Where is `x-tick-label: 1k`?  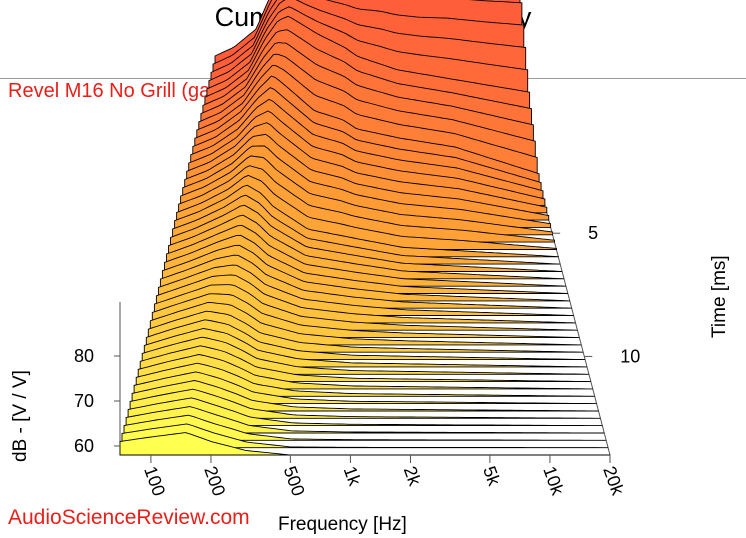 x-tick-label: 1k is located at coordinates (353, 477).